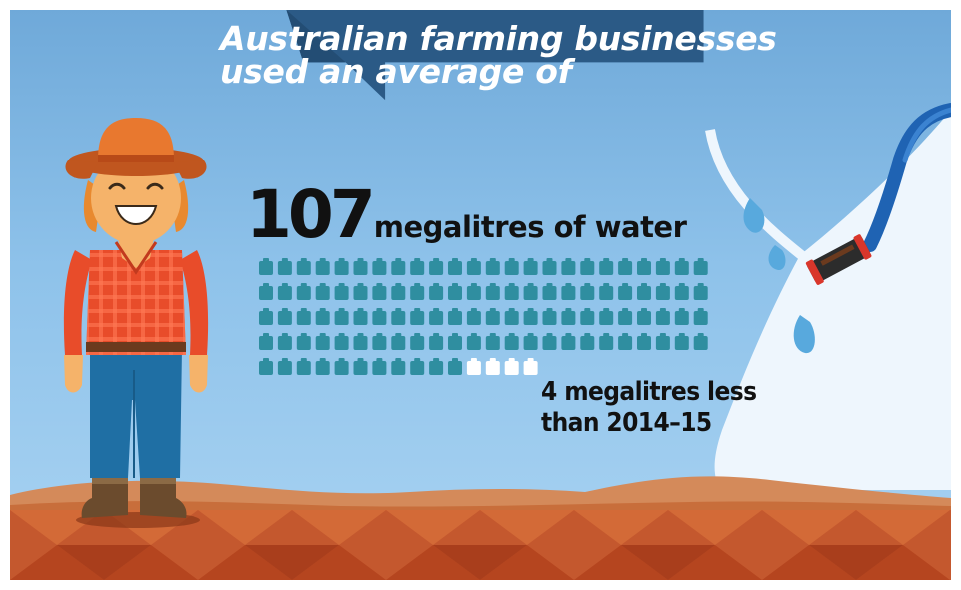  I want to click on title-banner, so click(495, 55).